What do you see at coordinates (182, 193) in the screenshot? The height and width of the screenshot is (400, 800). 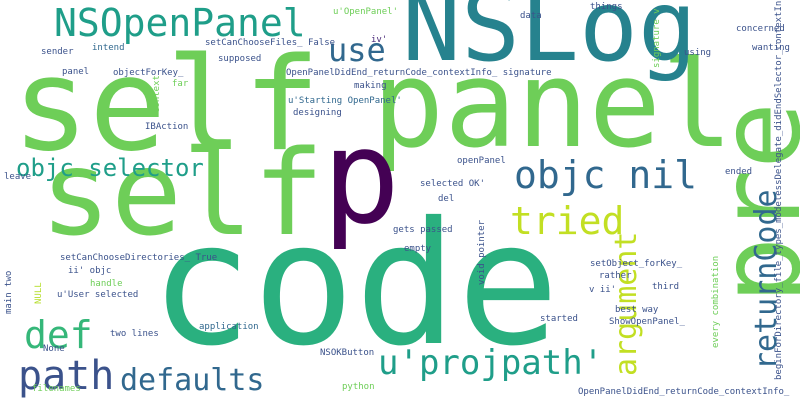 I see `word-self-2: self` at bounding box center [182, 193].